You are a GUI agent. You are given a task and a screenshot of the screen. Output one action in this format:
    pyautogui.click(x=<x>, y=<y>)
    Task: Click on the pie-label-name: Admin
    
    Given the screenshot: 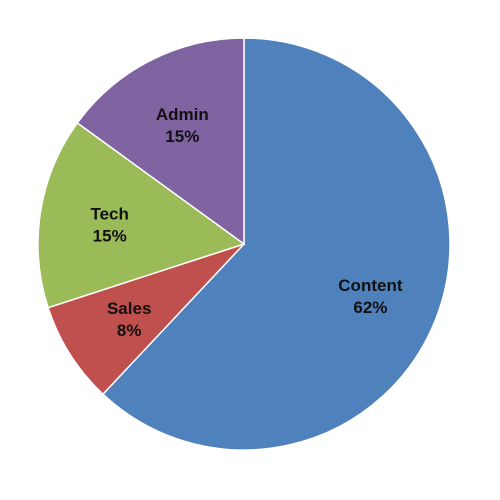 What is the action you would take?
    pyautogui.click(x=182, y=114)
    